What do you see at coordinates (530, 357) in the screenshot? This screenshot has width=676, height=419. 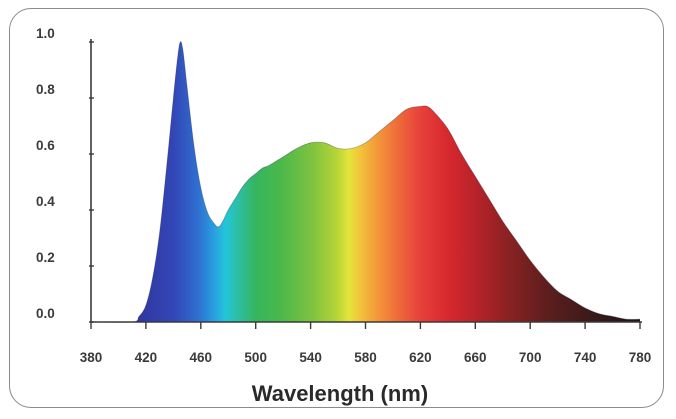 I see `x-tick-label: 700` at bounding box center [530, 357].